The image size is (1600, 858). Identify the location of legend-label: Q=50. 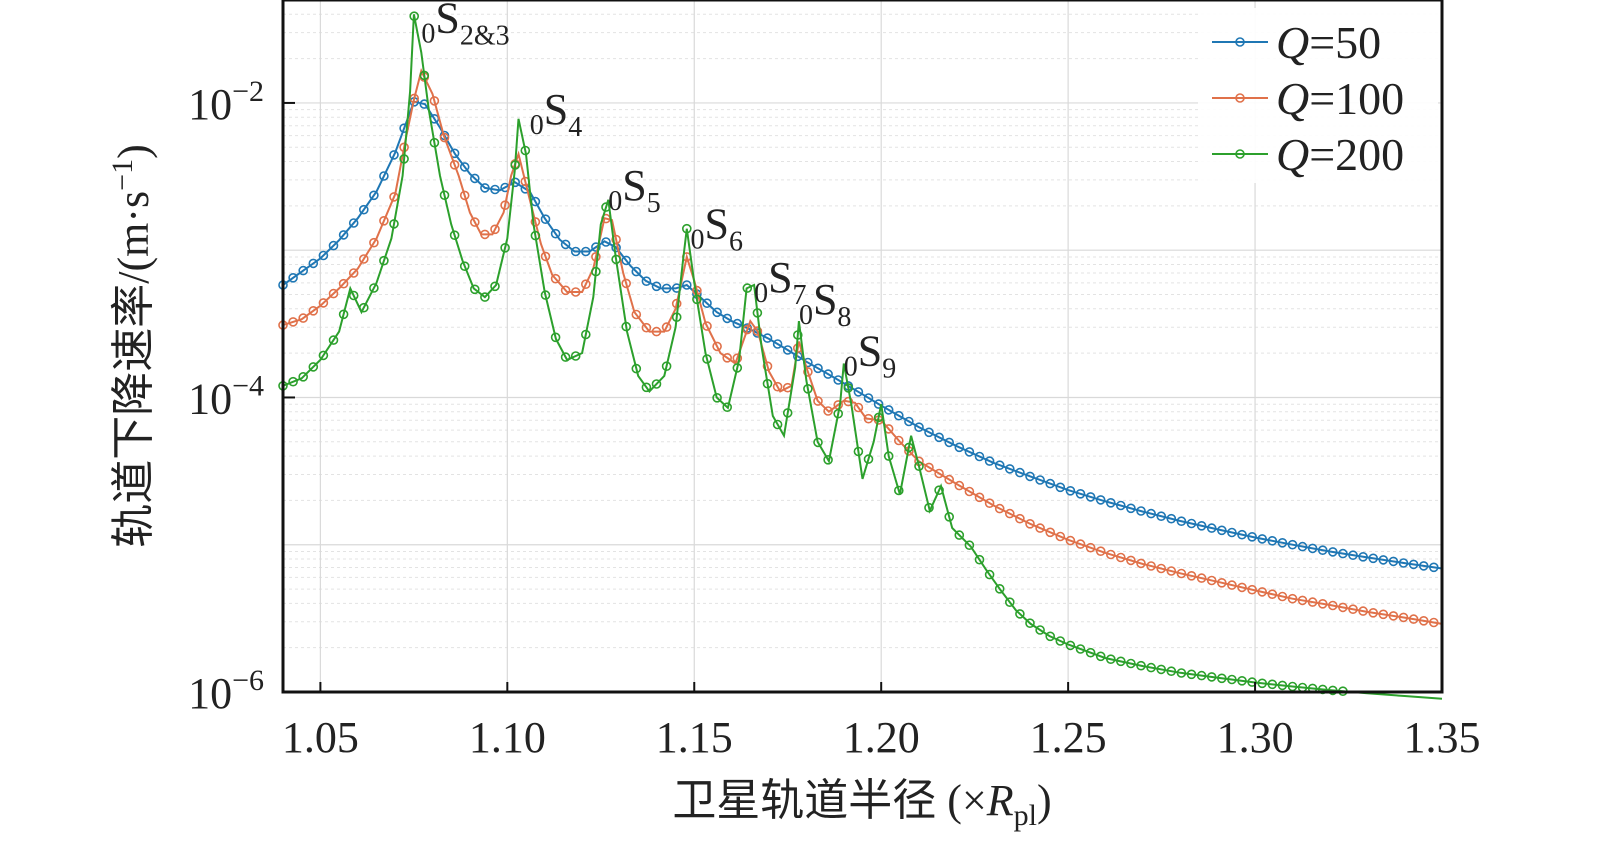
(1328, 42).